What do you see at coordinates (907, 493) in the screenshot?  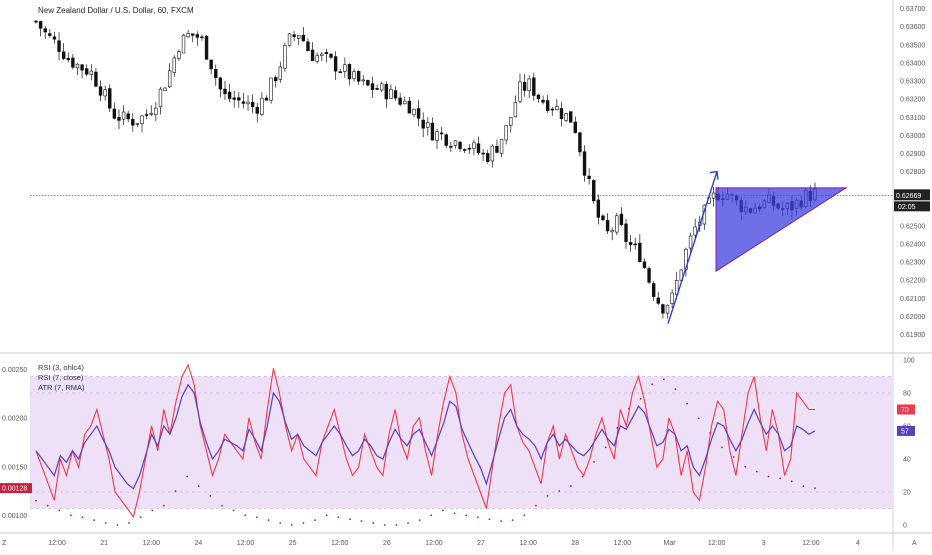 I see `rsi-tick-label: 20` at bounding box center [907, 493].